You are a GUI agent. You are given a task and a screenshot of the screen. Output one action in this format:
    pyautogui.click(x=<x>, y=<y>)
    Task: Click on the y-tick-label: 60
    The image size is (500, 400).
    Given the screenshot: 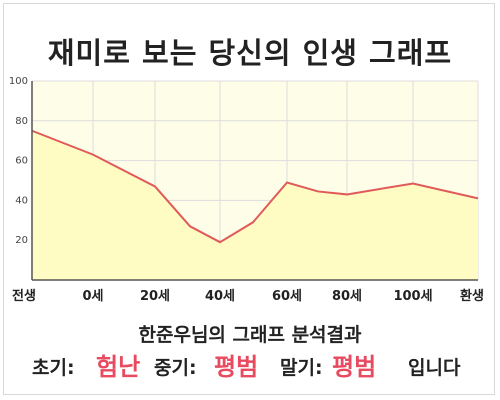 What is the action you would take?
    pyautogui.click(x=21, y=161)
    